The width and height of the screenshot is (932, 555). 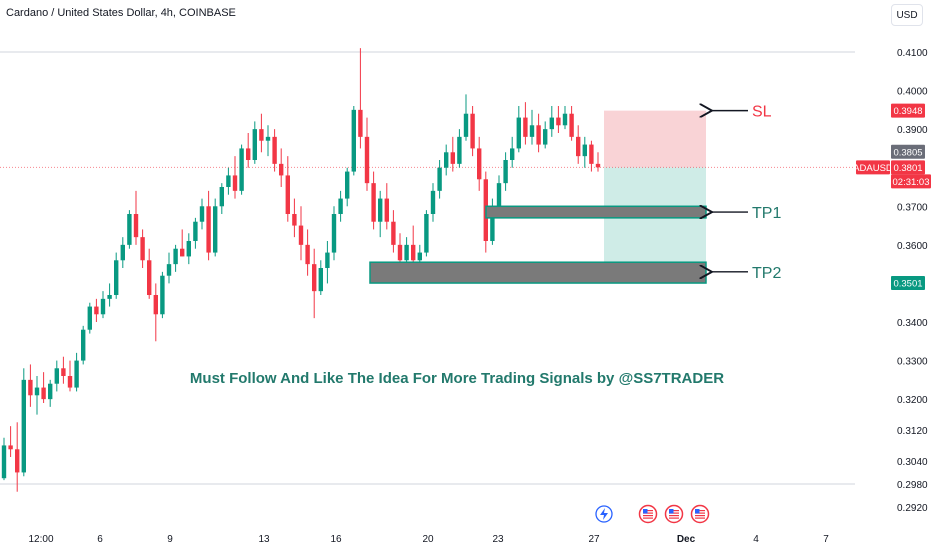 What do you see at coordinates (908, 110) in the screenshot?
I see `price-label-sl` at bounding box center [908, 110].